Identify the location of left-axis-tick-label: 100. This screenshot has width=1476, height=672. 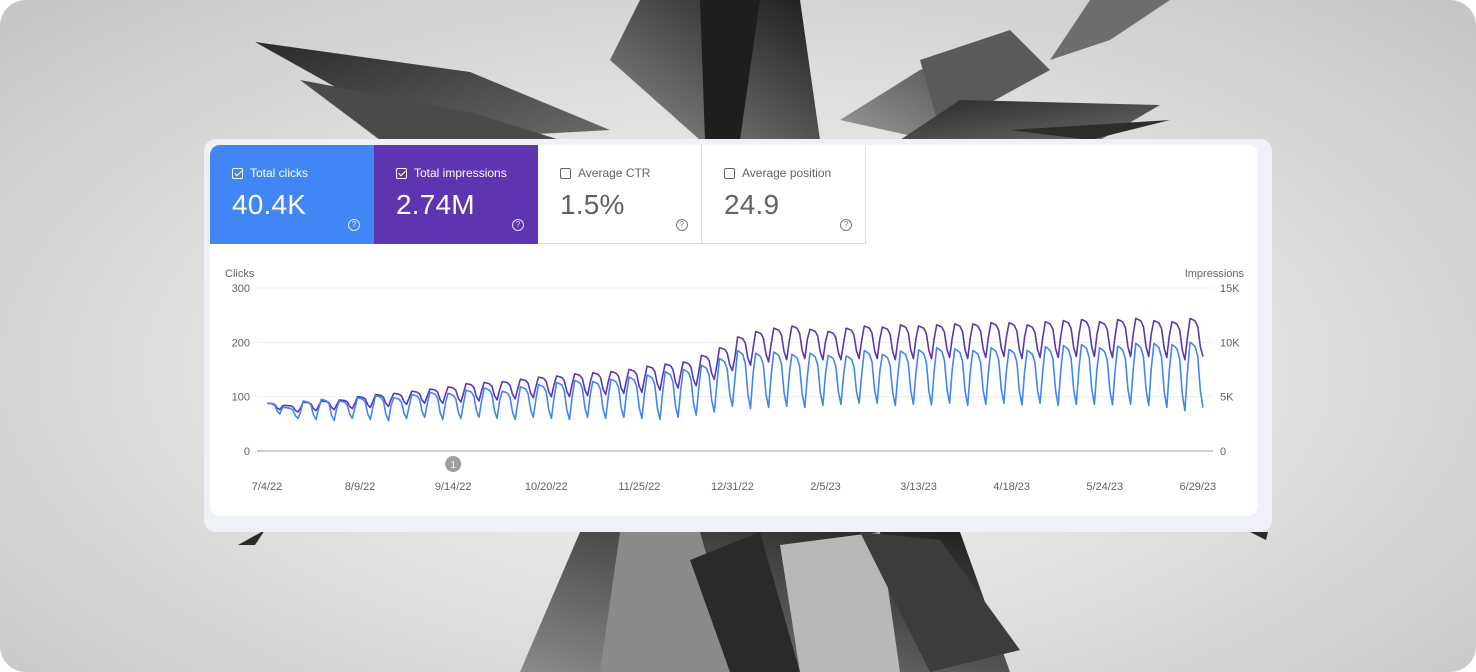
(241, 398).